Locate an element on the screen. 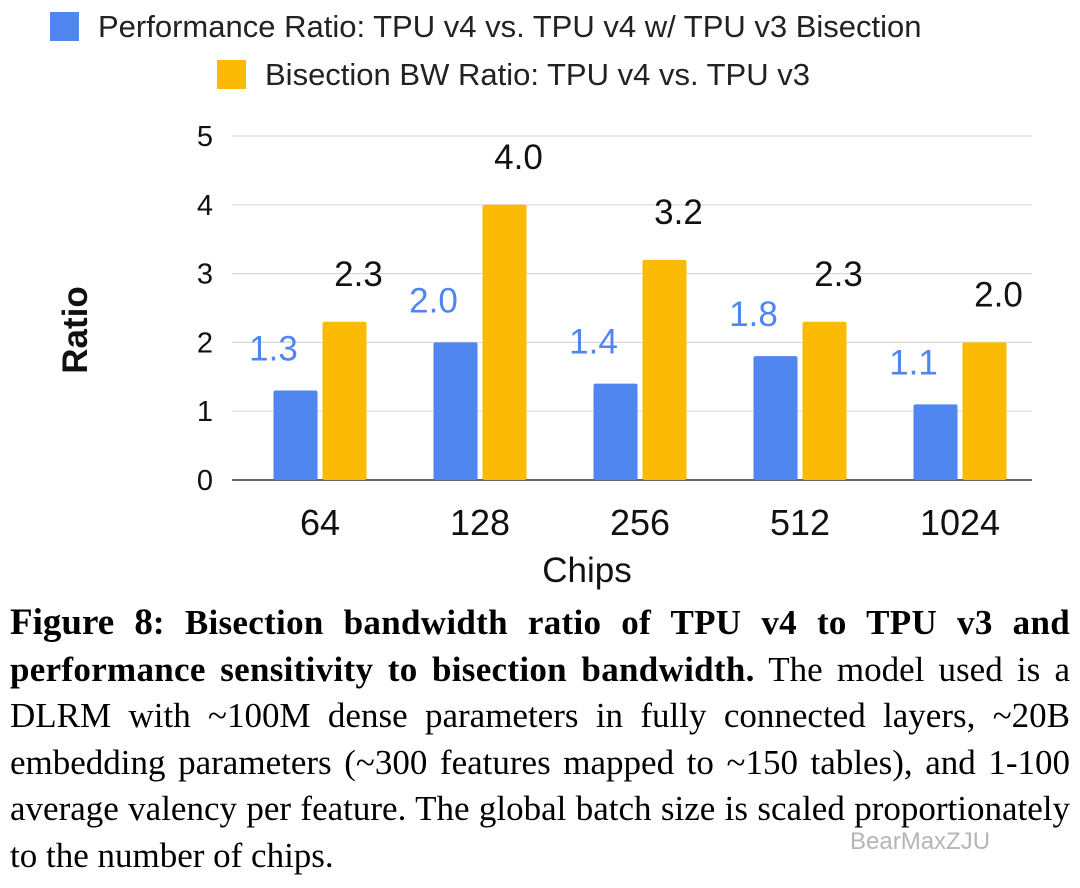 This screenshot has width=1080, height=888. x-tick-labels: 64 128 256 512 1024 is located at coordinates (650, 522).